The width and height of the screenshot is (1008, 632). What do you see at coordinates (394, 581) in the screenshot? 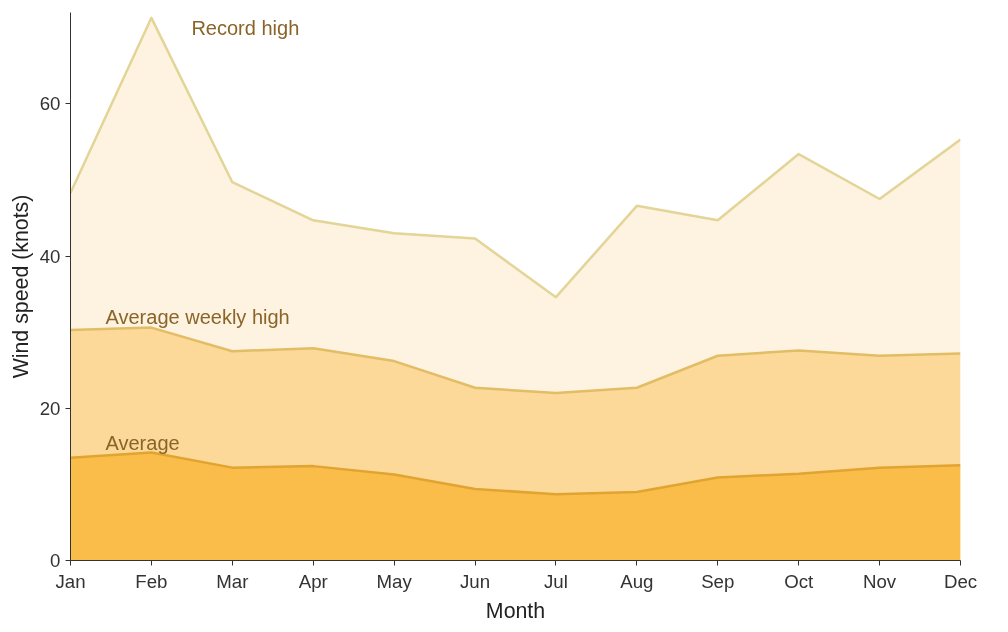
I see `x-tick-label: May` at bounding box center [394, 581].